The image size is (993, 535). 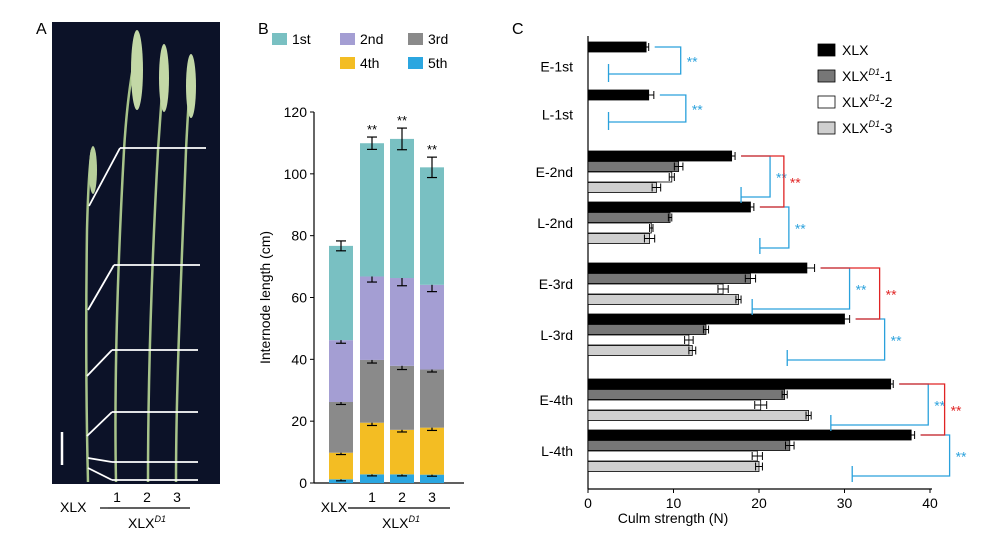 I want to click on x-tick-label: 2, so click(x=402, y=497).